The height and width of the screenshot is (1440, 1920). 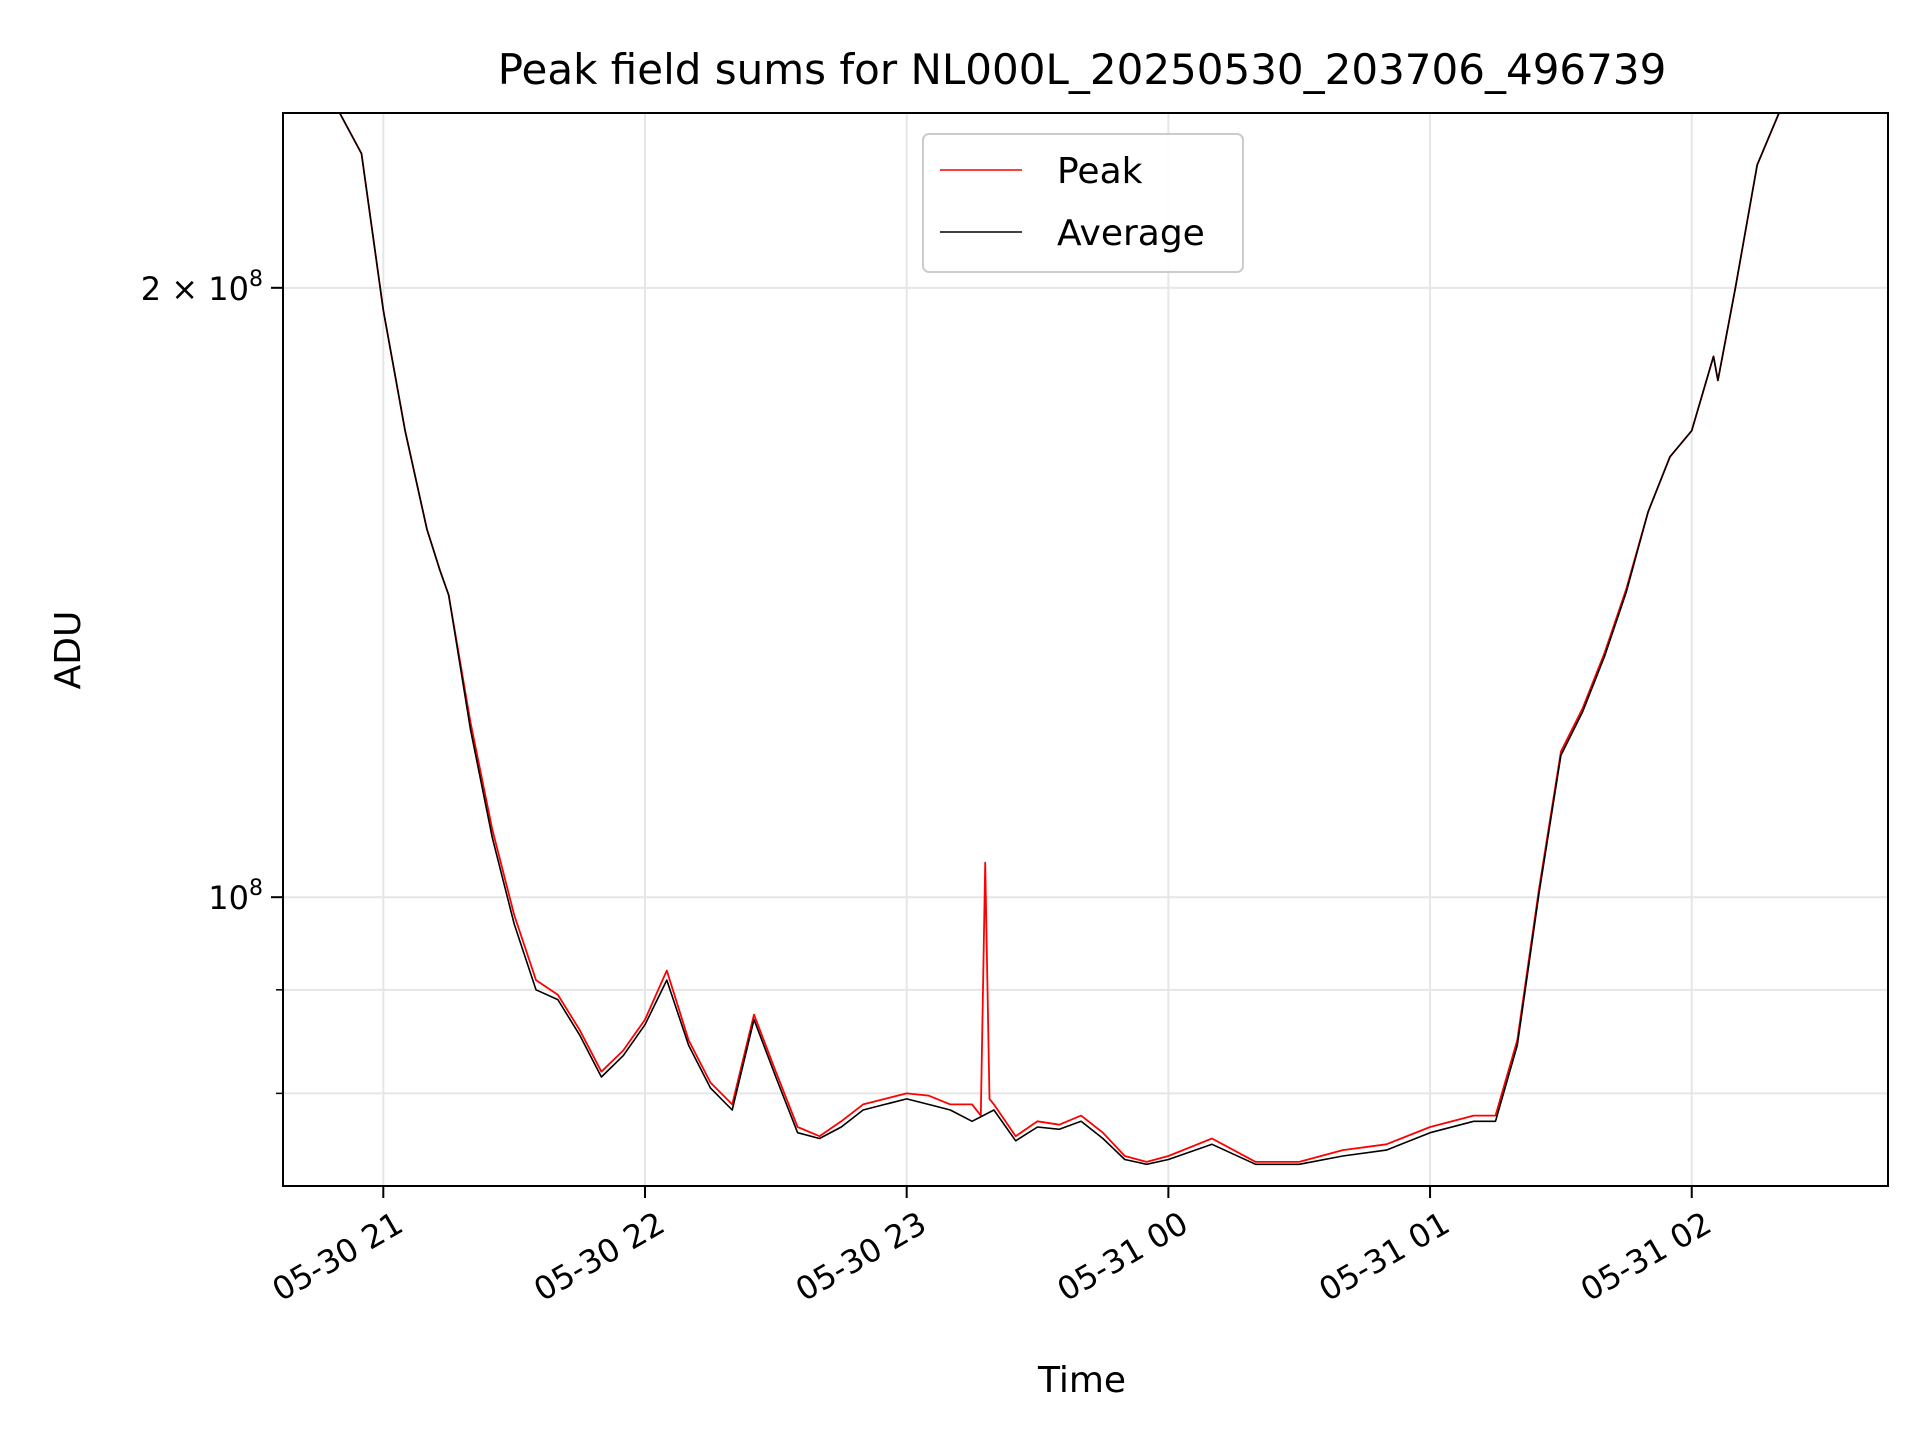 I want to click on y-tick-label: 108, so click(x=235, y=896).